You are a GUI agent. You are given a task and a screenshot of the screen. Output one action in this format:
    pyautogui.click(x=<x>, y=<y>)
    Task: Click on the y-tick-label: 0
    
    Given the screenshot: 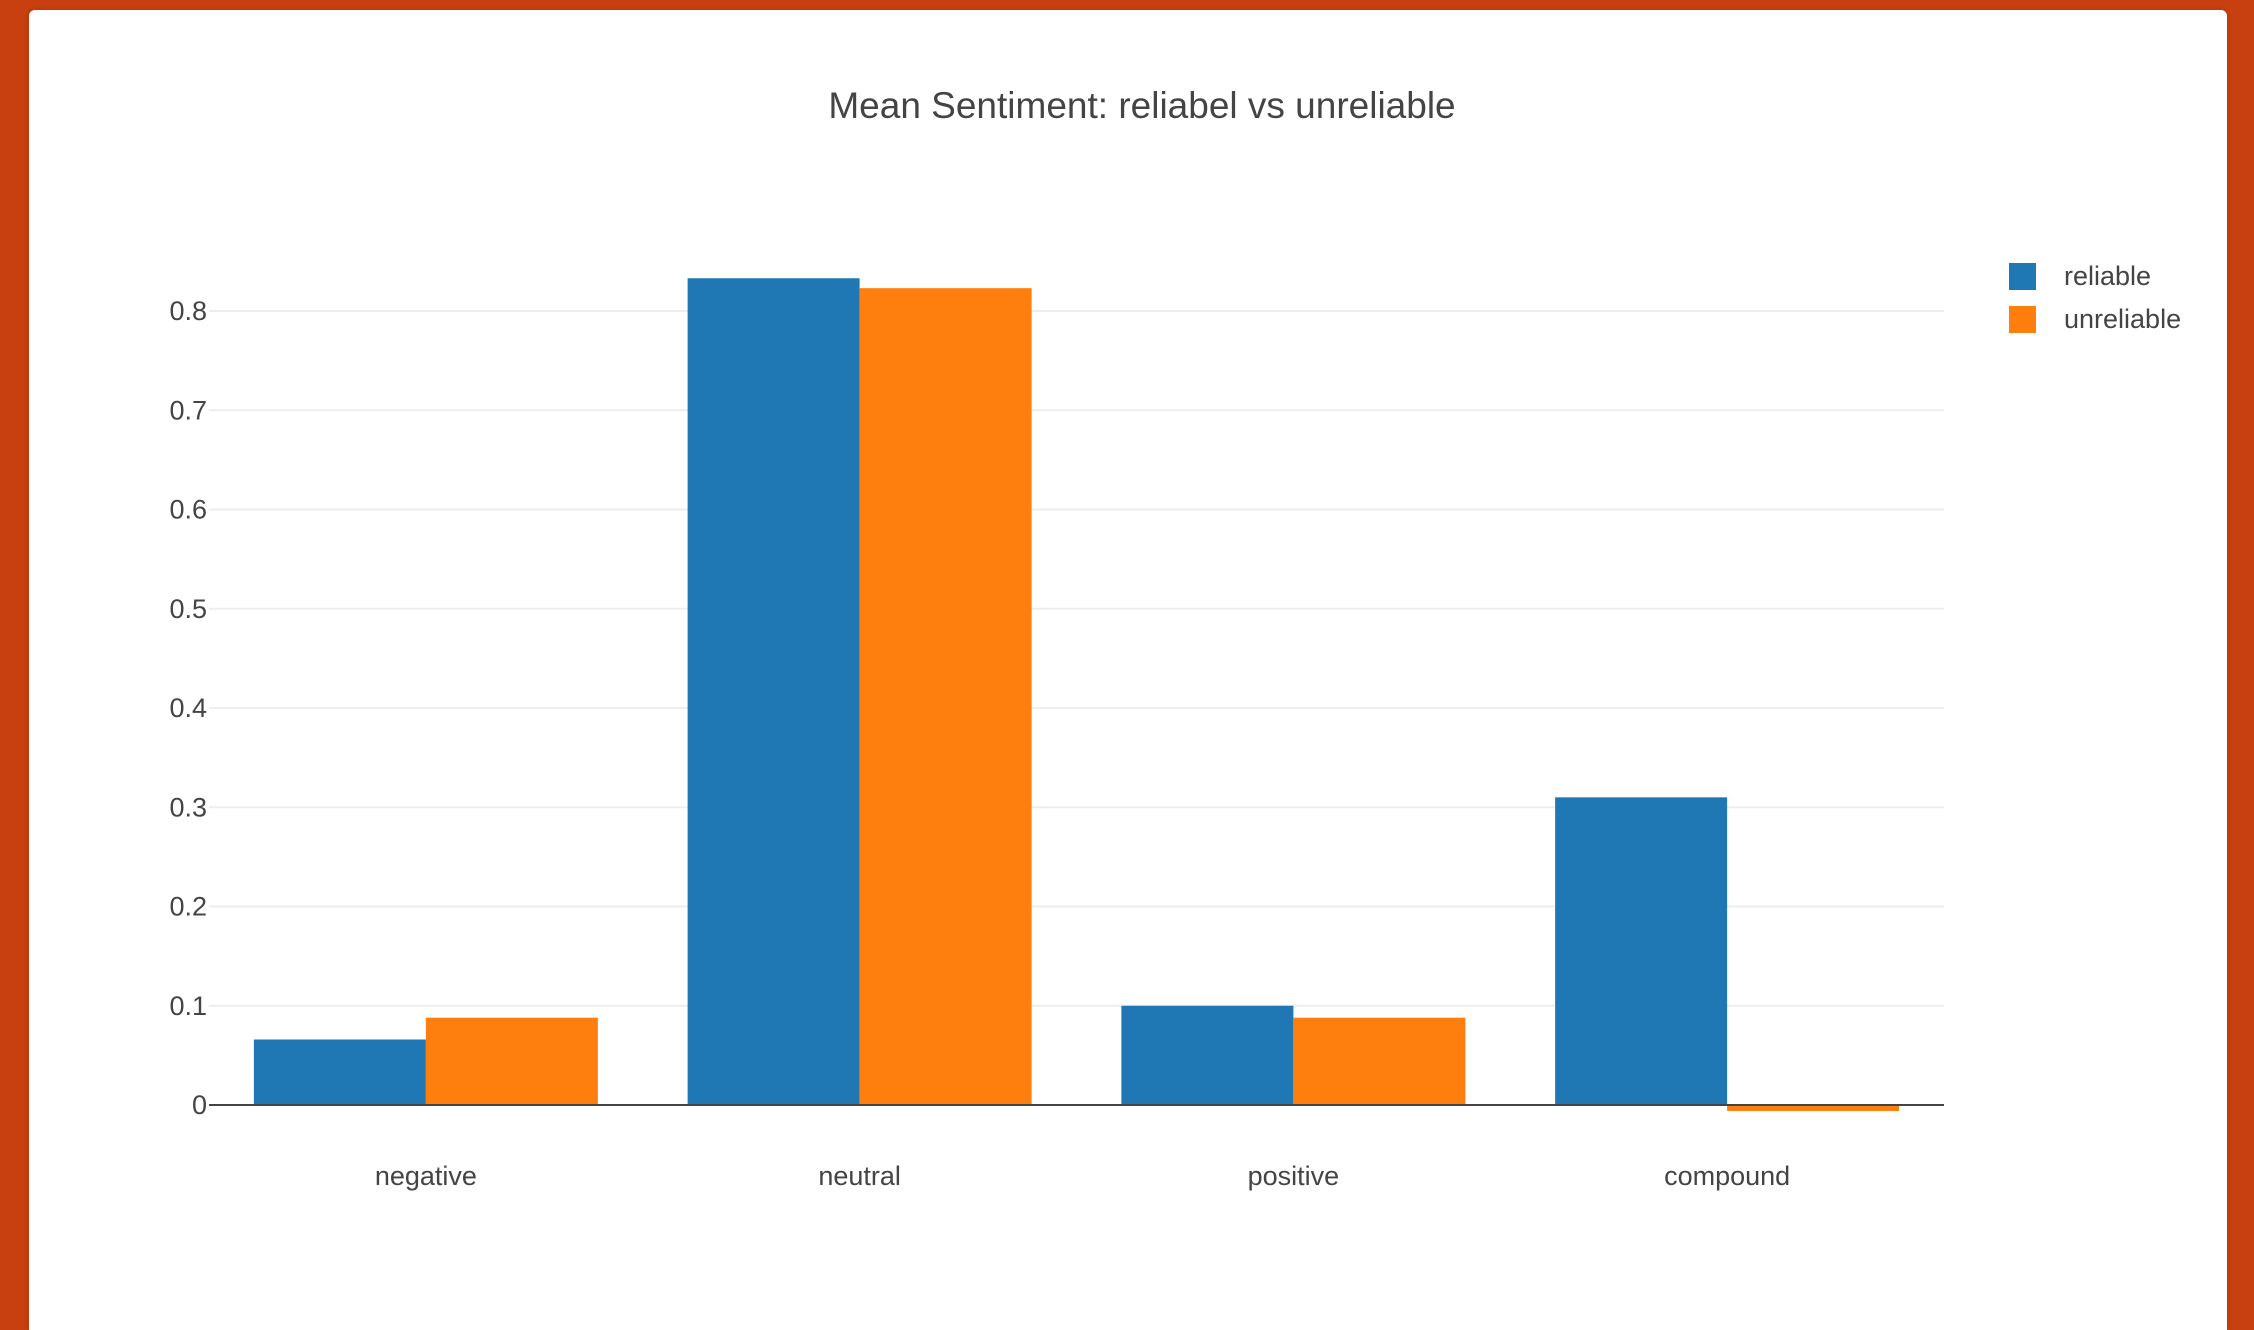 What is the action you would take?
    pyautogui.click(x=199, y=1105)
    